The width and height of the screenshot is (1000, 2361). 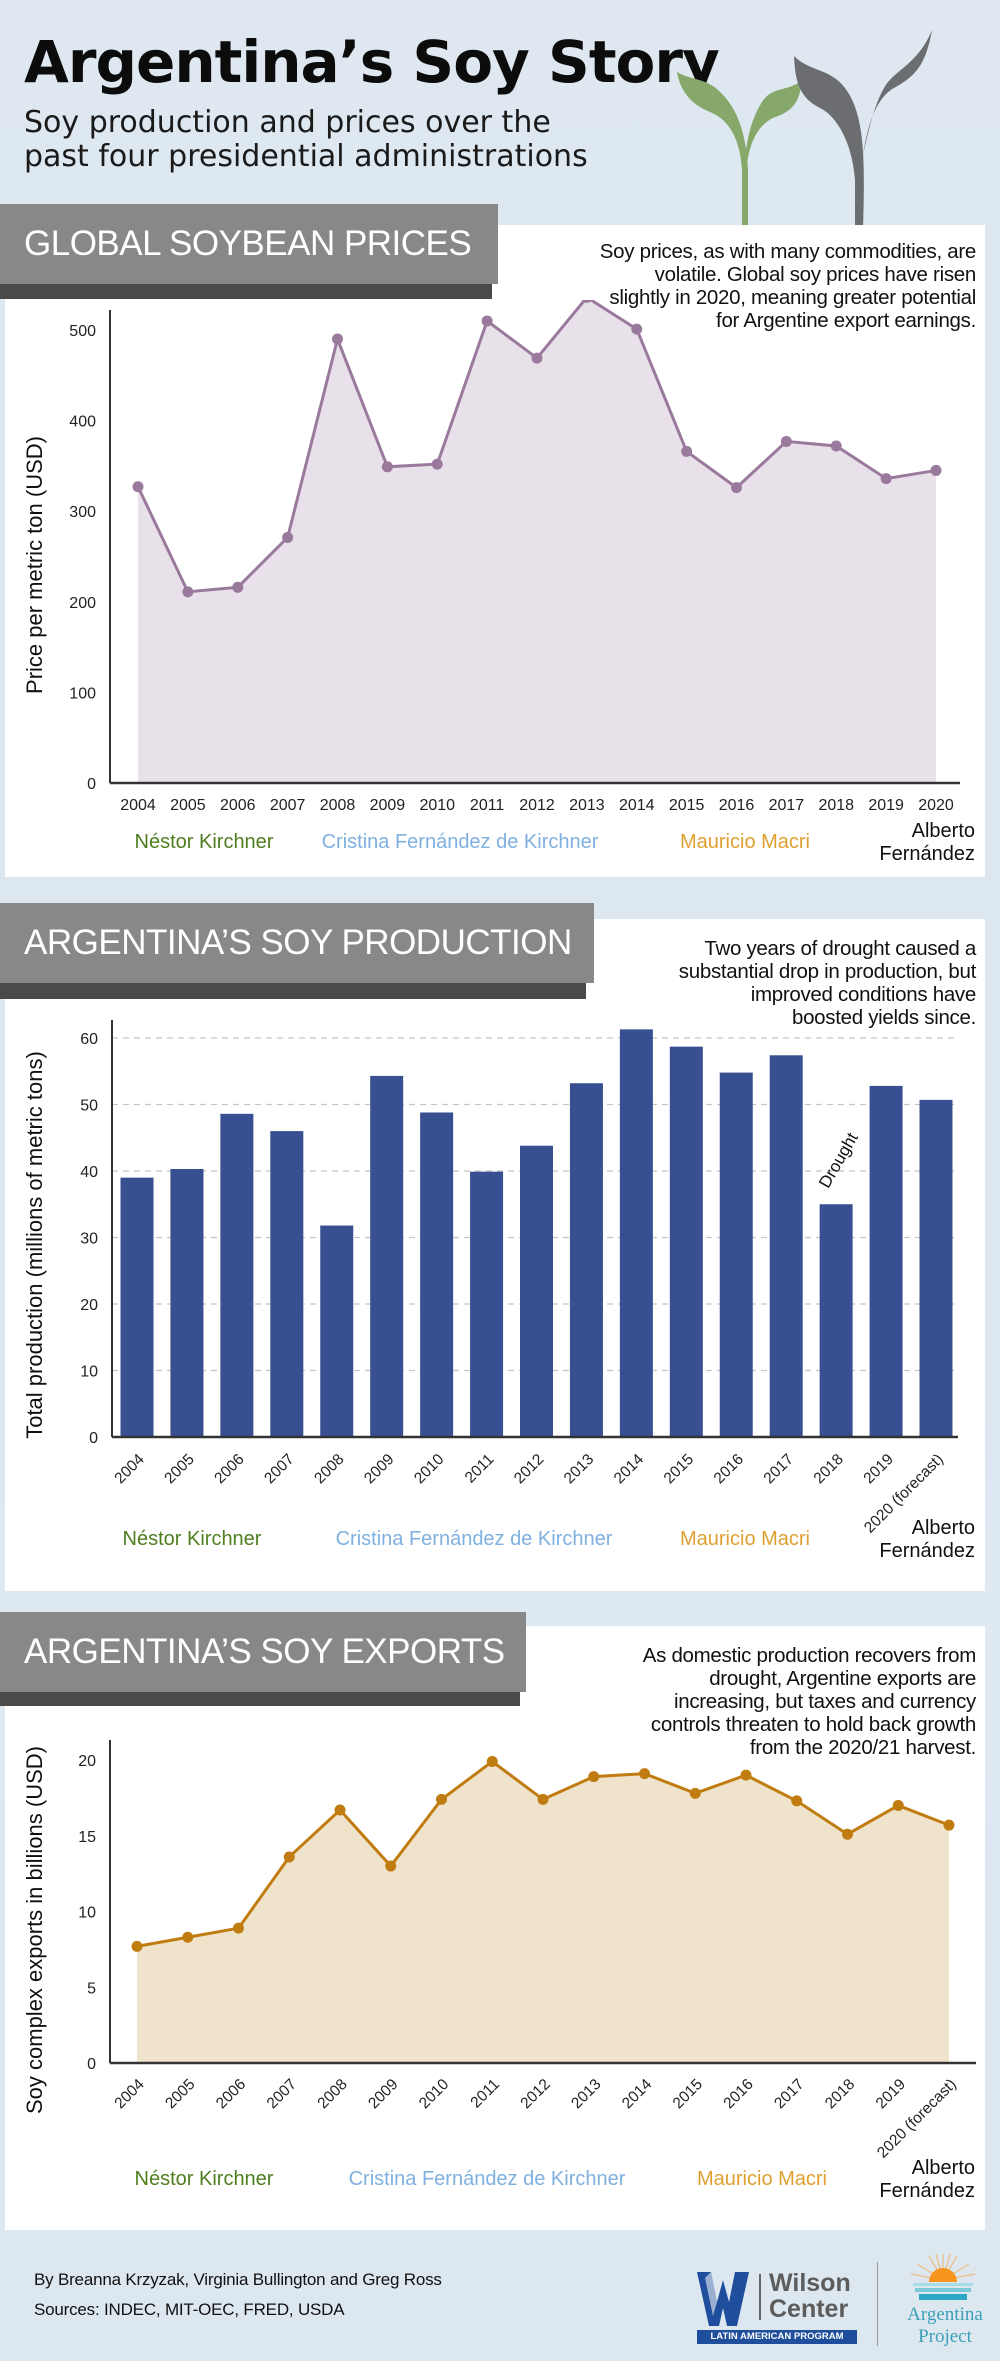 What do you see at coordinates (723, 2299) in the screenshot?
I see `wilson-w-icon` at bounding box center [723, 2299].